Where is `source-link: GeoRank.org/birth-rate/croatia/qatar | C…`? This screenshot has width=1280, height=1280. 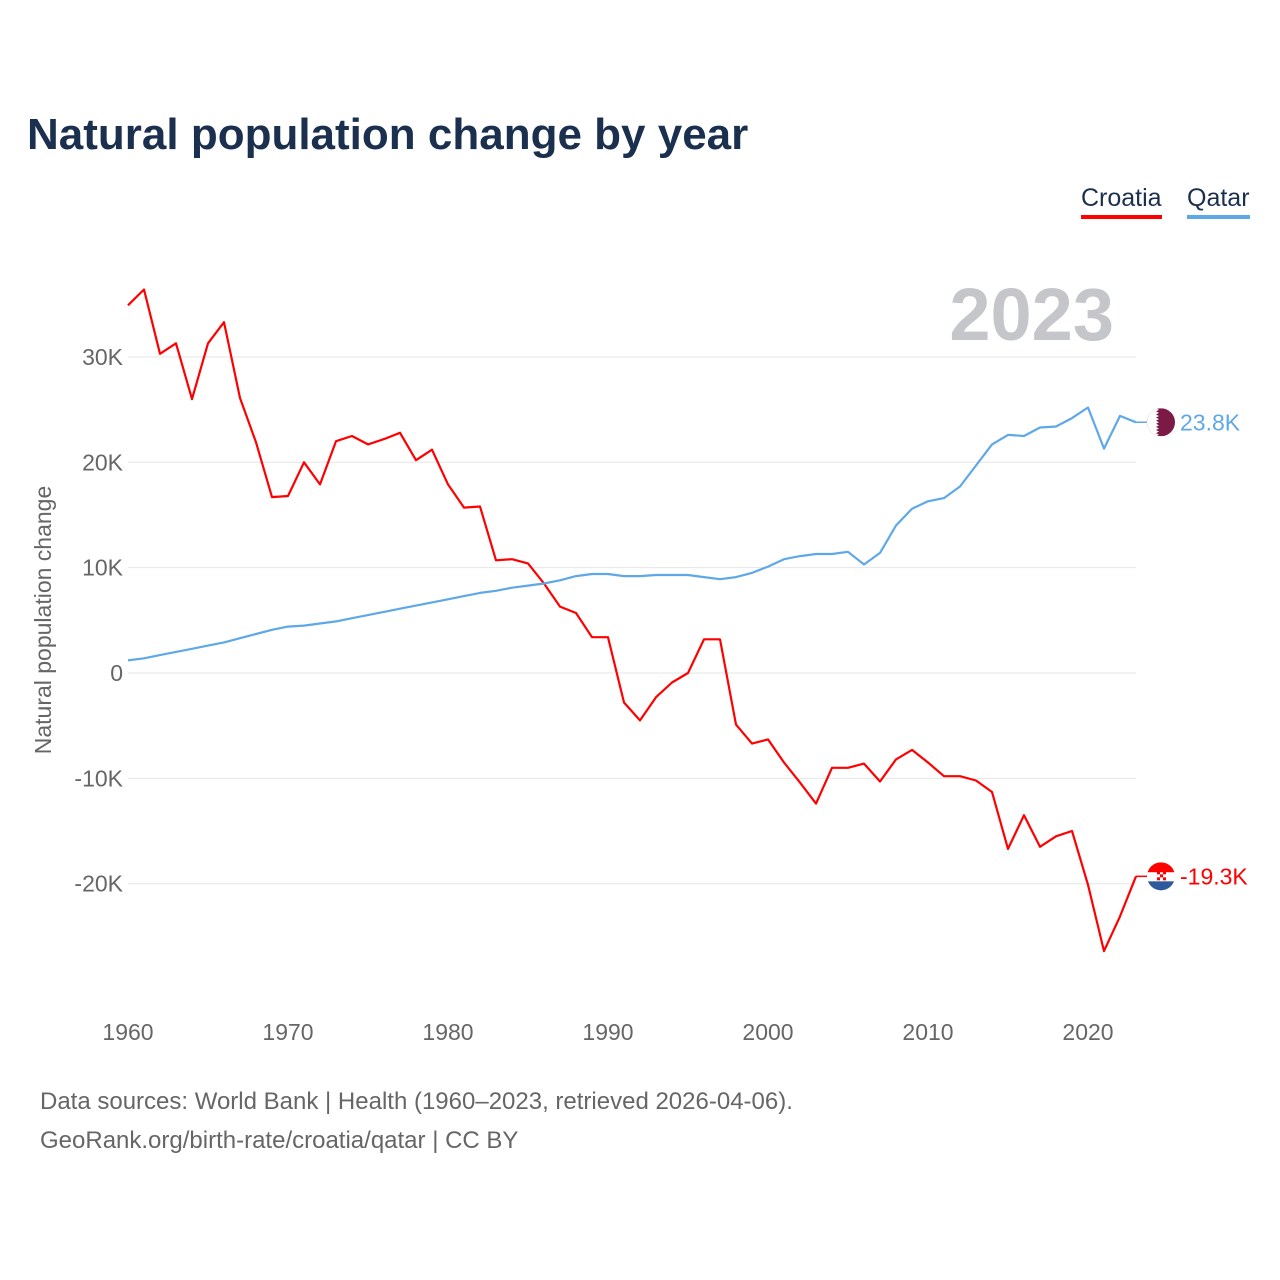 source-link: GeoRank.org/birth-rate/croatia/qatar | C… is located at coordinates (279, 1140).